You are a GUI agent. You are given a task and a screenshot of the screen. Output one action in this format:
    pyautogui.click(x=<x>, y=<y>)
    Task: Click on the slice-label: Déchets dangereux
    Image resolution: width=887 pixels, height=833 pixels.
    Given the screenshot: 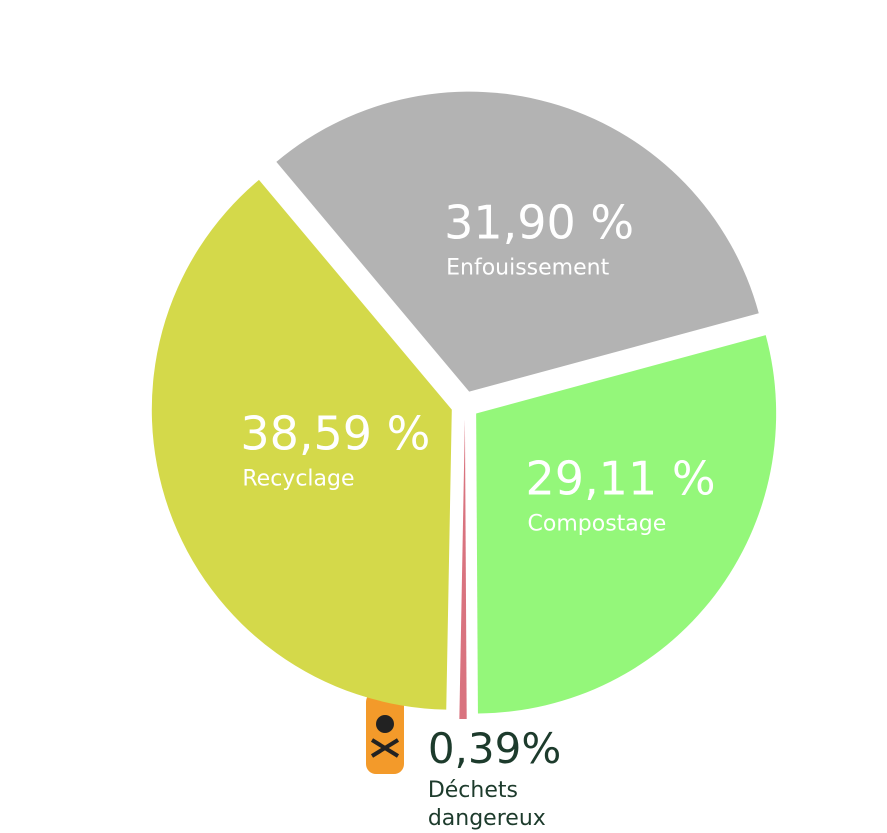 What is the action you would take?
    pyautogui.click(x=486, y=804)
    